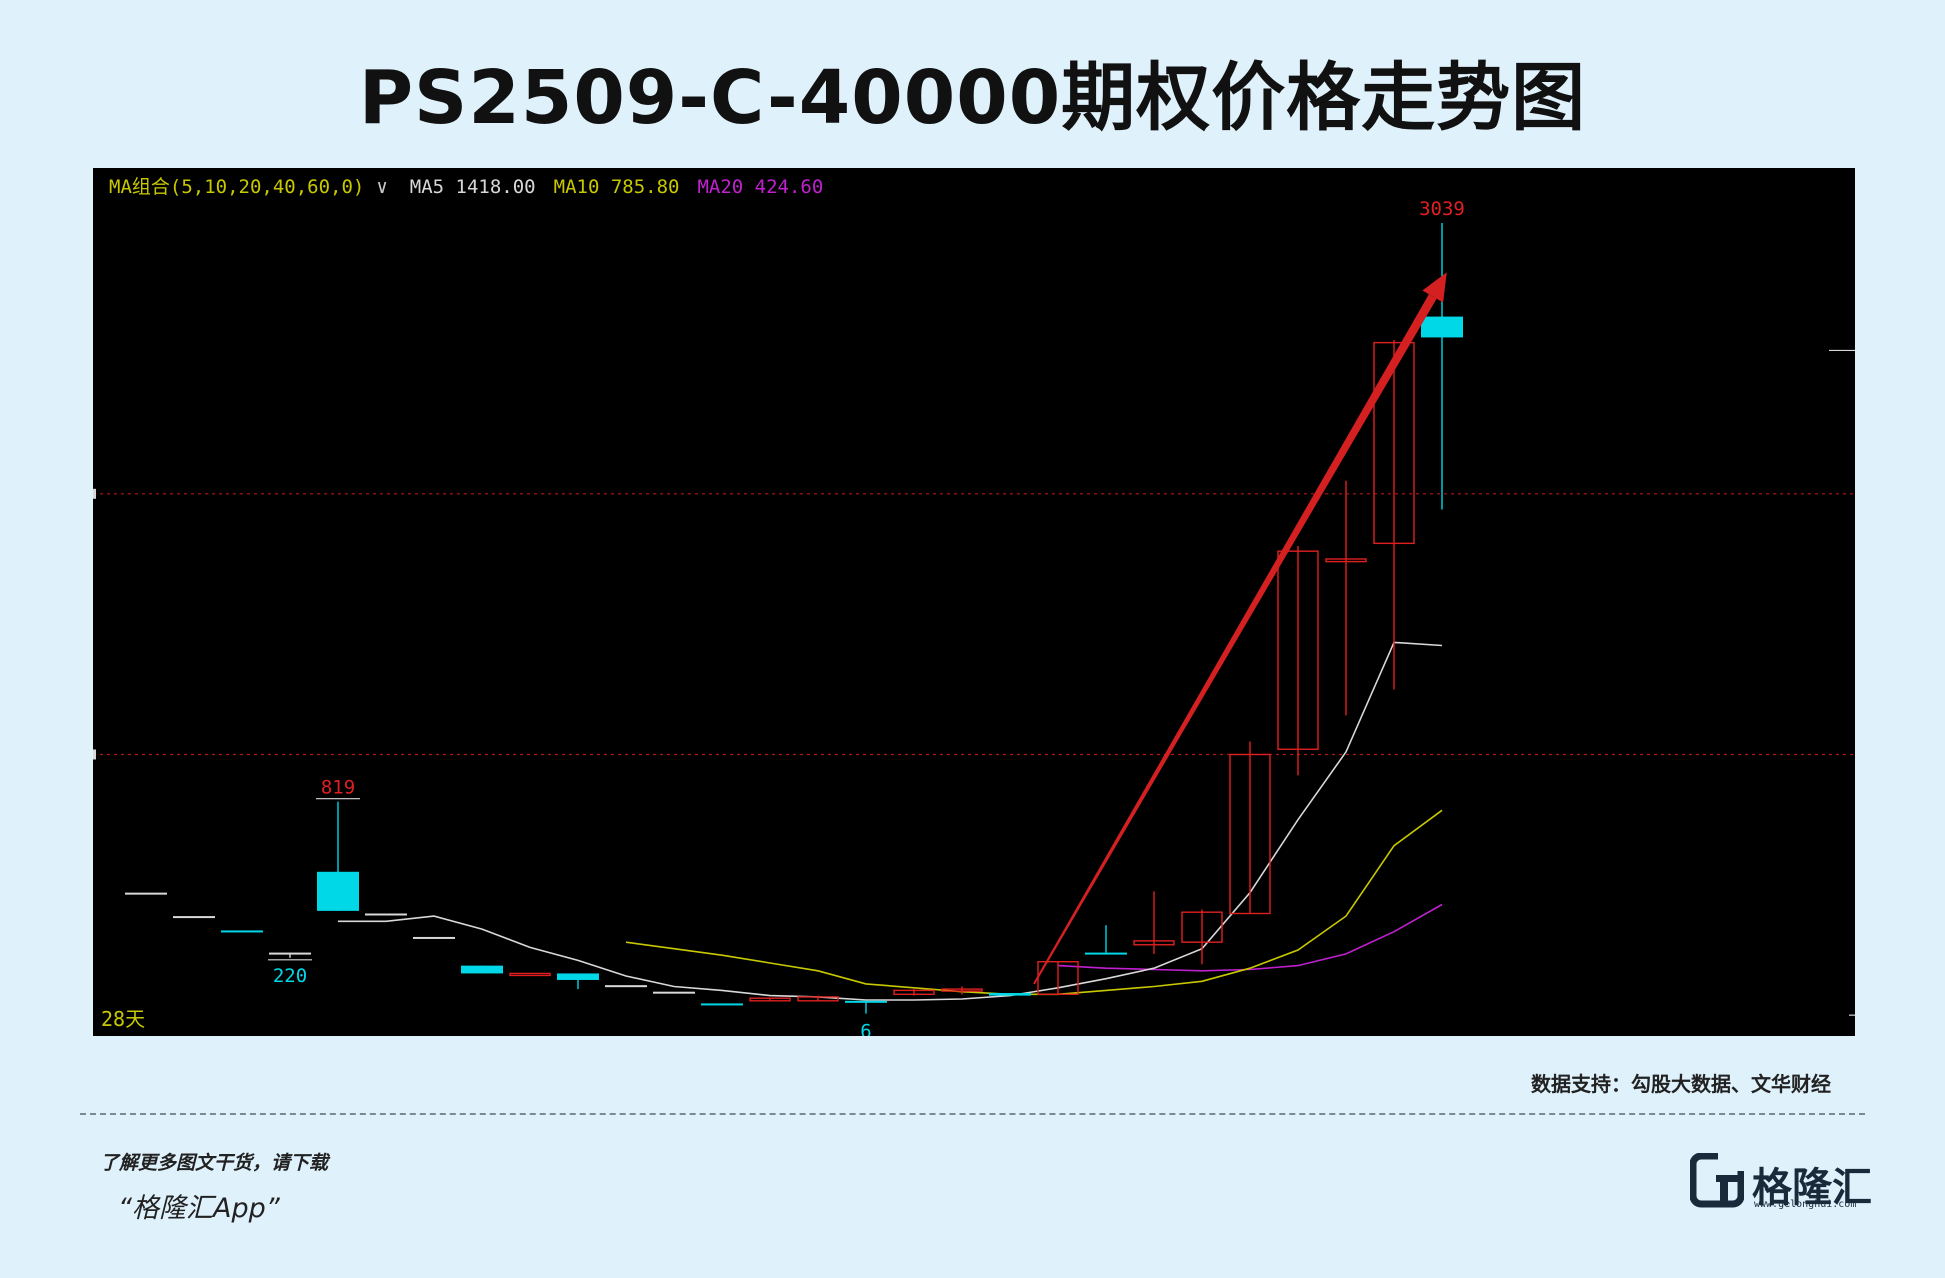 The image size is (1945, 1278). What do you see at coordinates (1681, 1084) in the screenshot?
I see `data-source: 数据支持：勾股大数据、文华财经` at bounding box center [1681, 1084].